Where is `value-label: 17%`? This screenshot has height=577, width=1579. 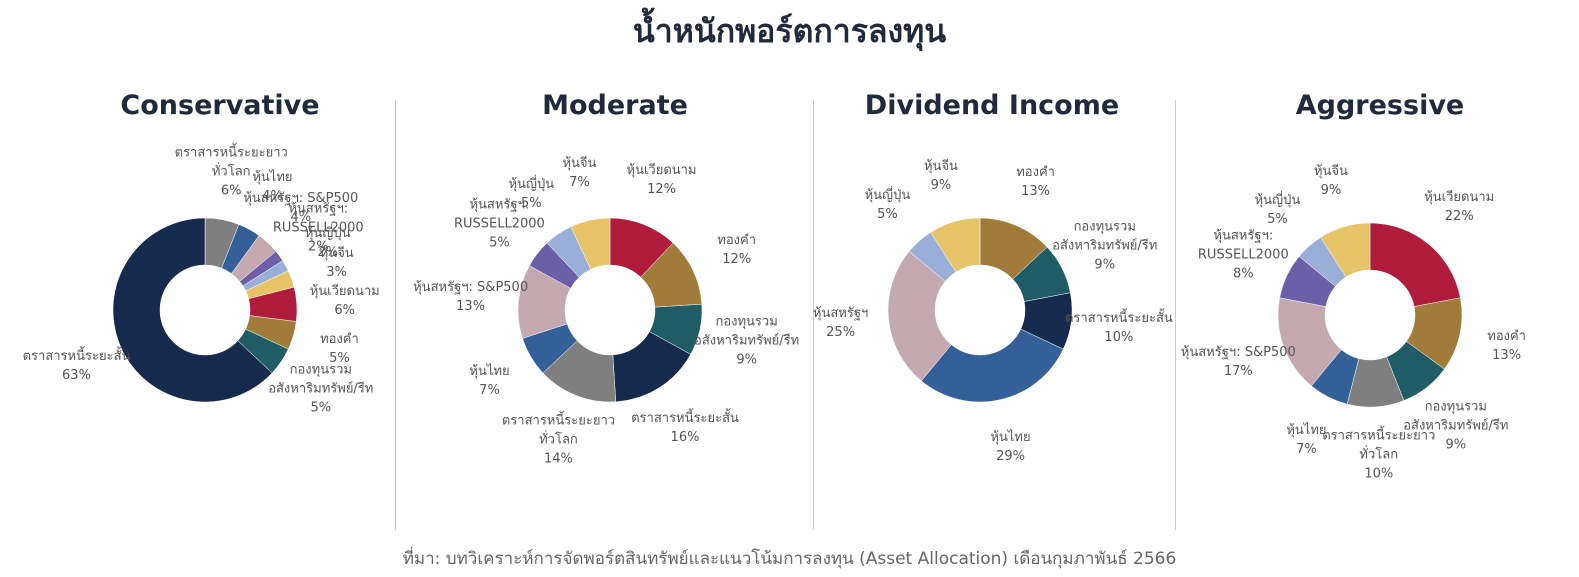 value-label: 17% is located at coordinates (1238, 372).